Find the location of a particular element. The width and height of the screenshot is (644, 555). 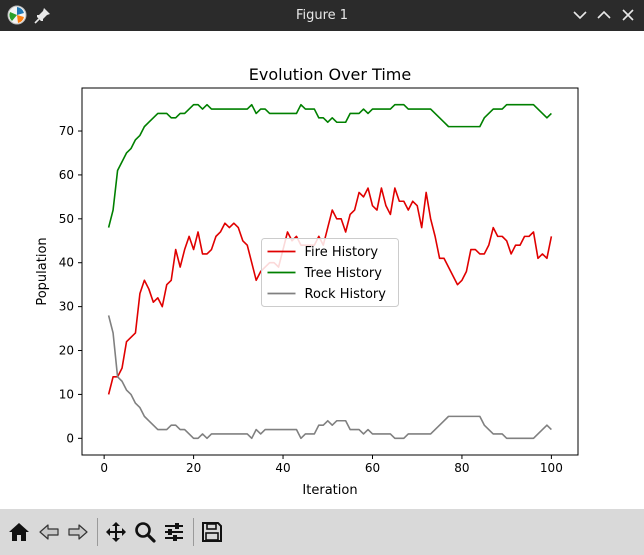

pin-icon is located at coordinates (43, 15).